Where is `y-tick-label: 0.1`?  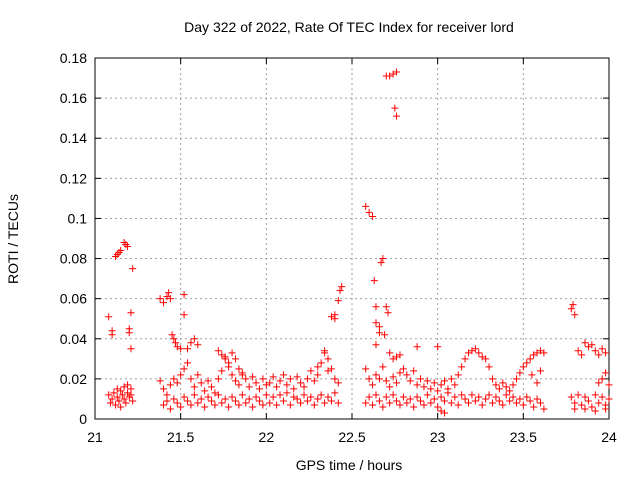
y-tick-label: 0.1 is located at coordinates (78, 218).